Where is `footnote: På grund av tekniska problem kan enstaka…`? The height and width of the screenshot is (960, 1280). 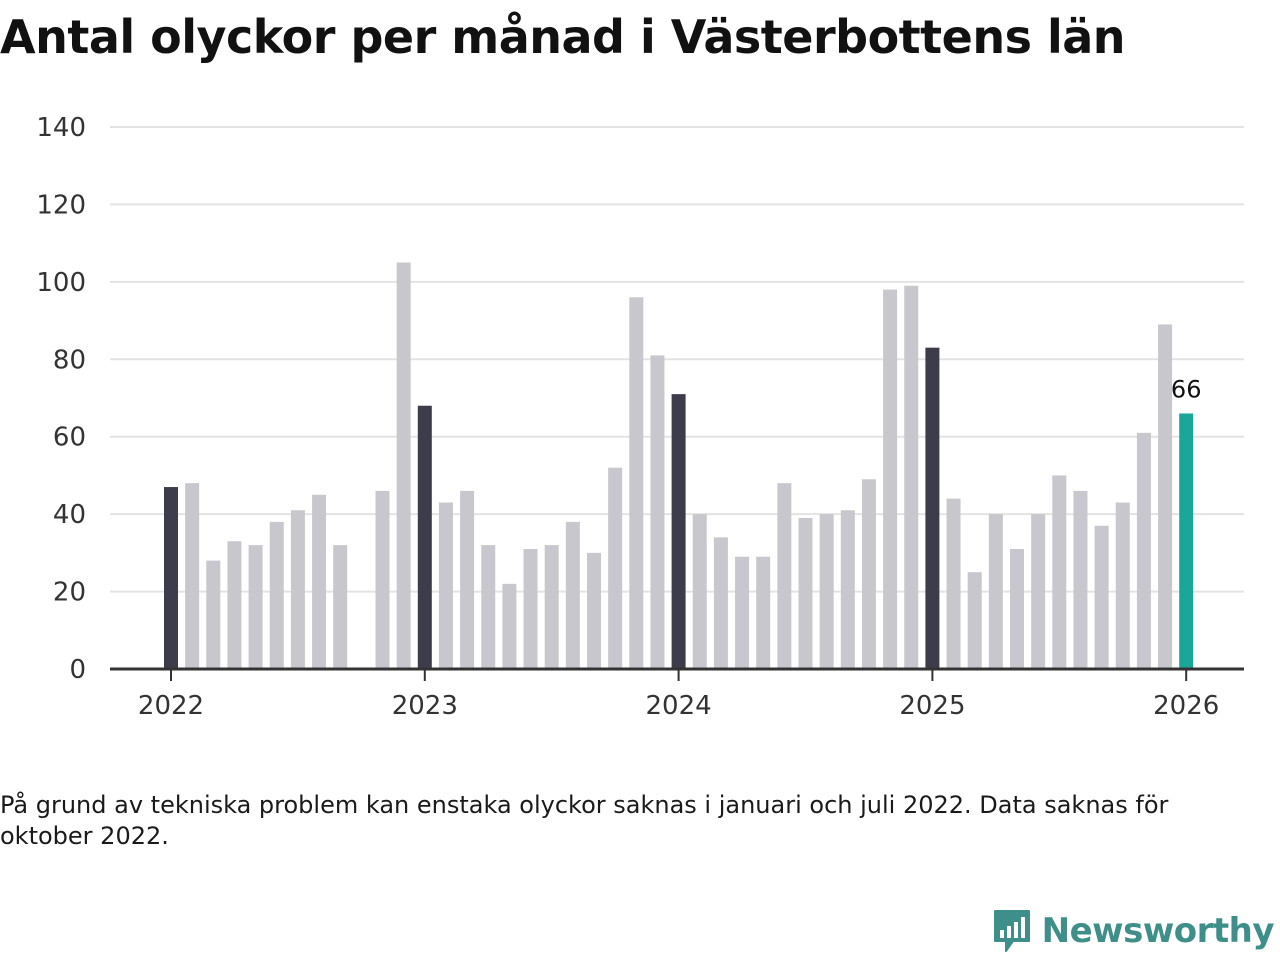
footnote: På grund av tekniska problem kan enstaka… is located at coordinates (584, 820).